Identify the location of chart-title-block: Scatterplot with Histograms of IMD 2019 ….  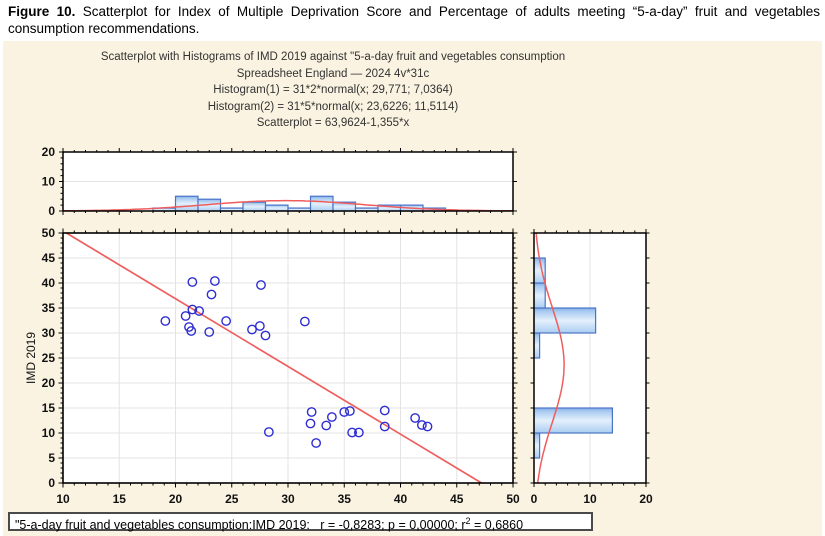
(333, 90).